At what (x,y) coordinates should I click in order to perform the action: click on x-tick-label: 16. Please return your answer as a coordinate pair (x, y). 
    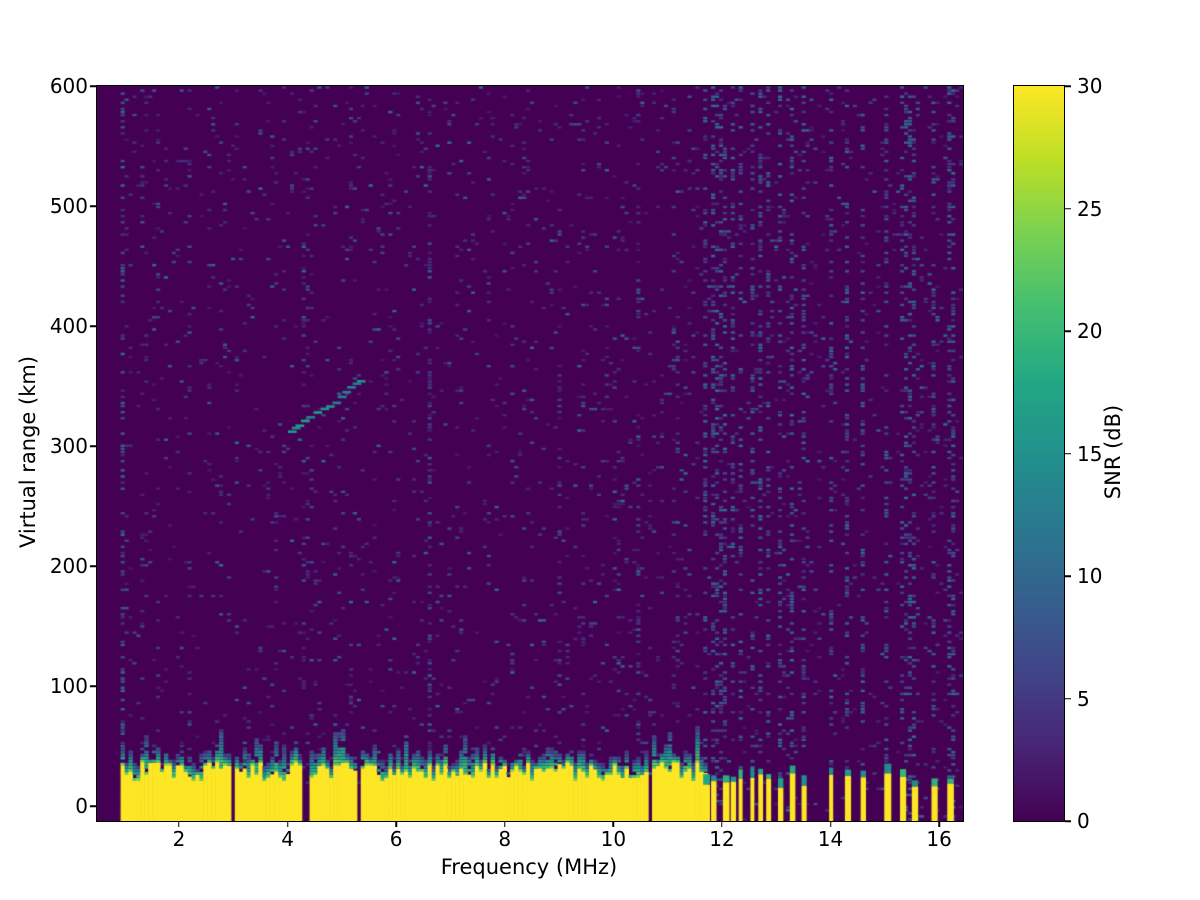
    Looking at the image, I should click on (939, 839).